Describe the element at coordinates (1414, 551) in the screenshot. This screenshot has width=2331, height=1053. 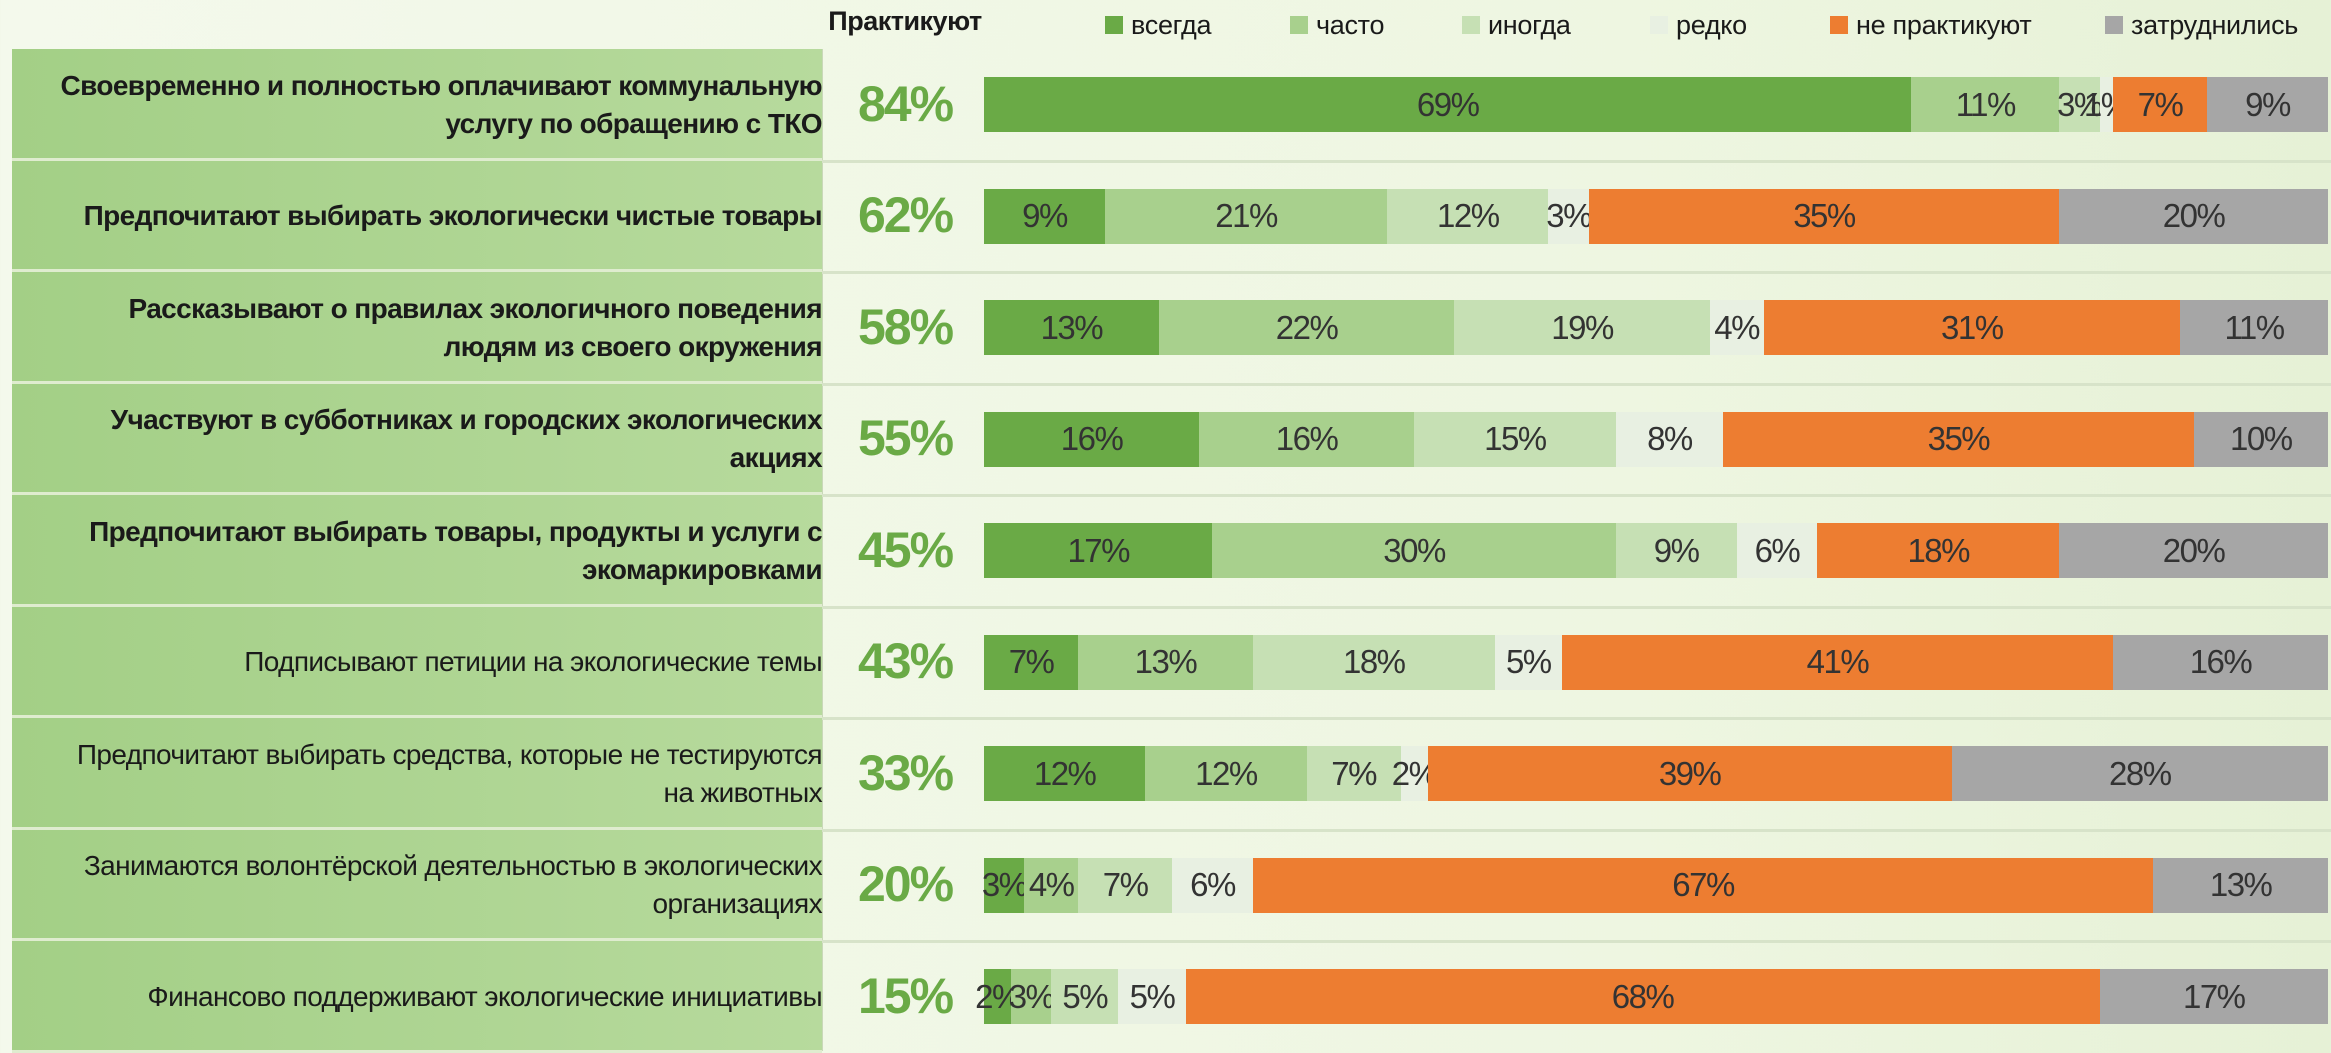
I see `bar-segment: 30%` at that location.